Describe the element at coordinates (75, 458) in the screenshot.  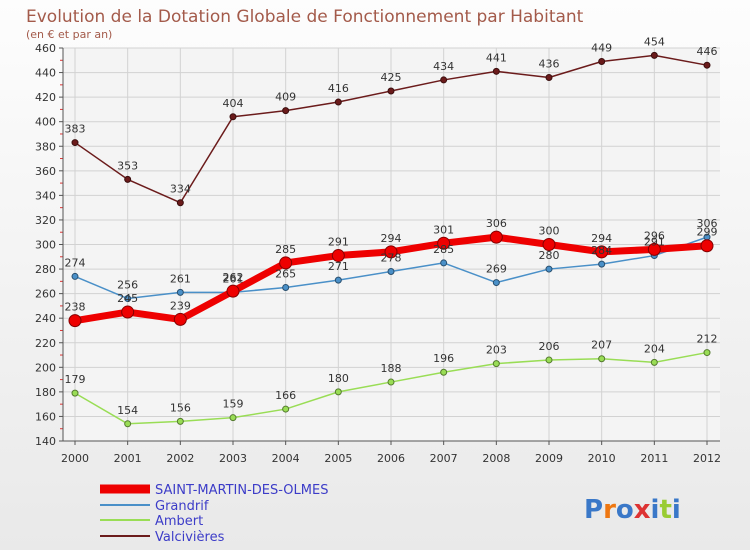
I see `x-tick-label: 2000` at that location.